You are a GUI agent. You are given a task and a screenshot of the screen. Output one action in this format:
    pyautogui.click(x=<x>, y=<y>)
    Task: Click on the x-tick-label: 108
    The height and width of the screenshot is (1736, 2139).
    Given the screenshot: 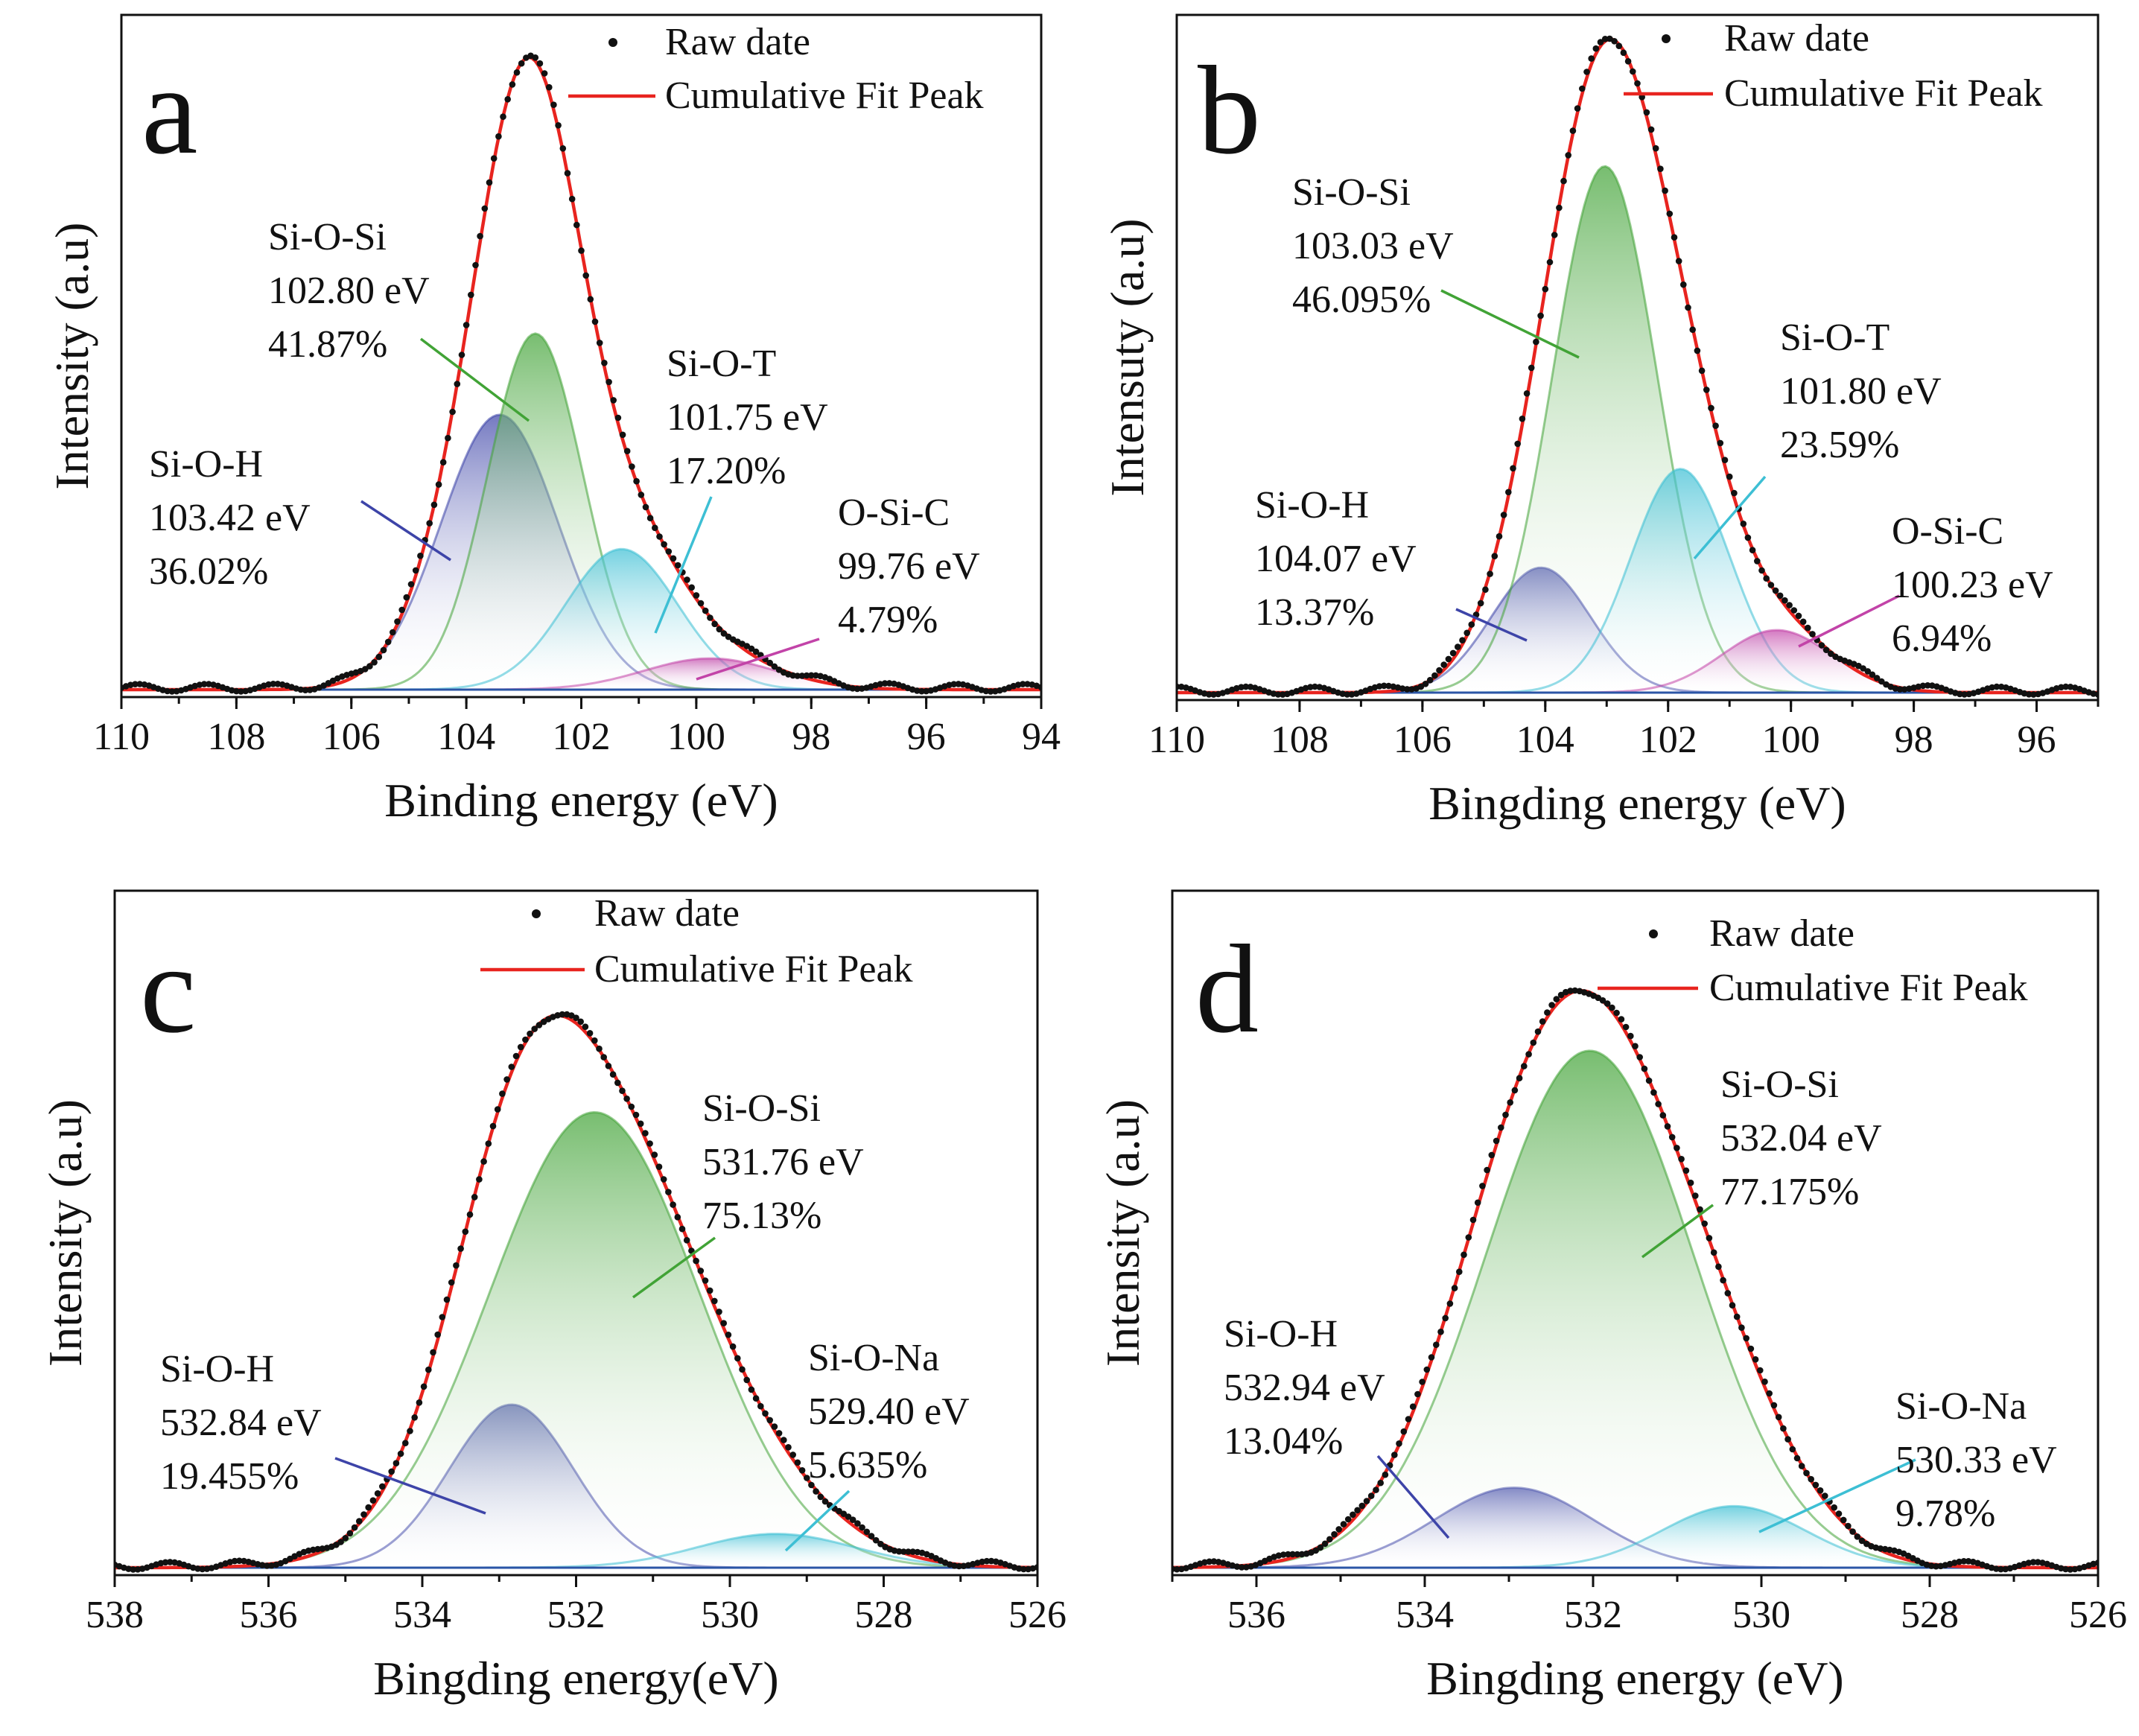 What is the action you would take?
    pyautogui.click(x=236, y=737)
    